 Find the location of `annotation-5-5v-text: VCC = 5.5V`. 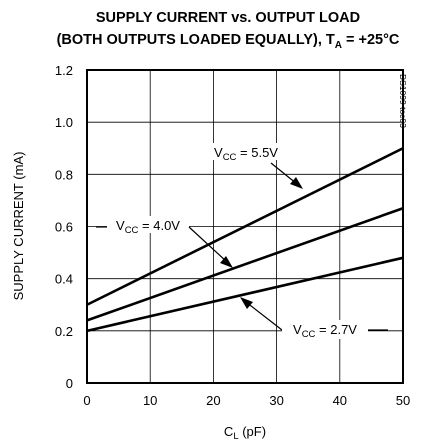

annotation-5-5v-text: VCC = 5.5V is located at coordinates (246, 154).